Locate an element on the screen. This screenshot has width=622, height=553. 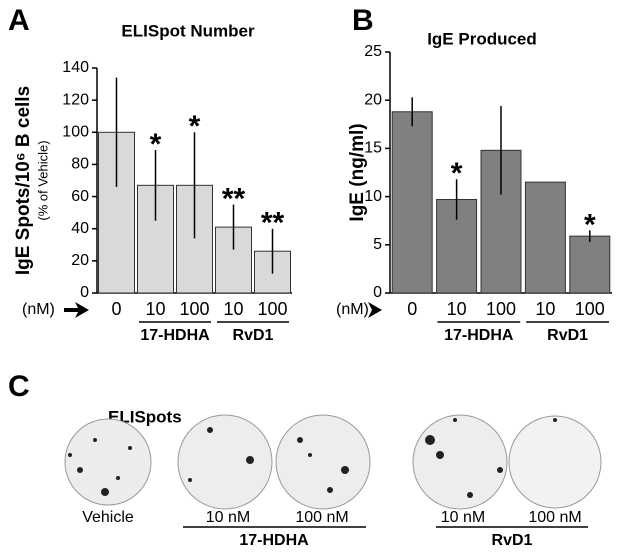
well-label: Vehicle is located at coordinates (108, 517).